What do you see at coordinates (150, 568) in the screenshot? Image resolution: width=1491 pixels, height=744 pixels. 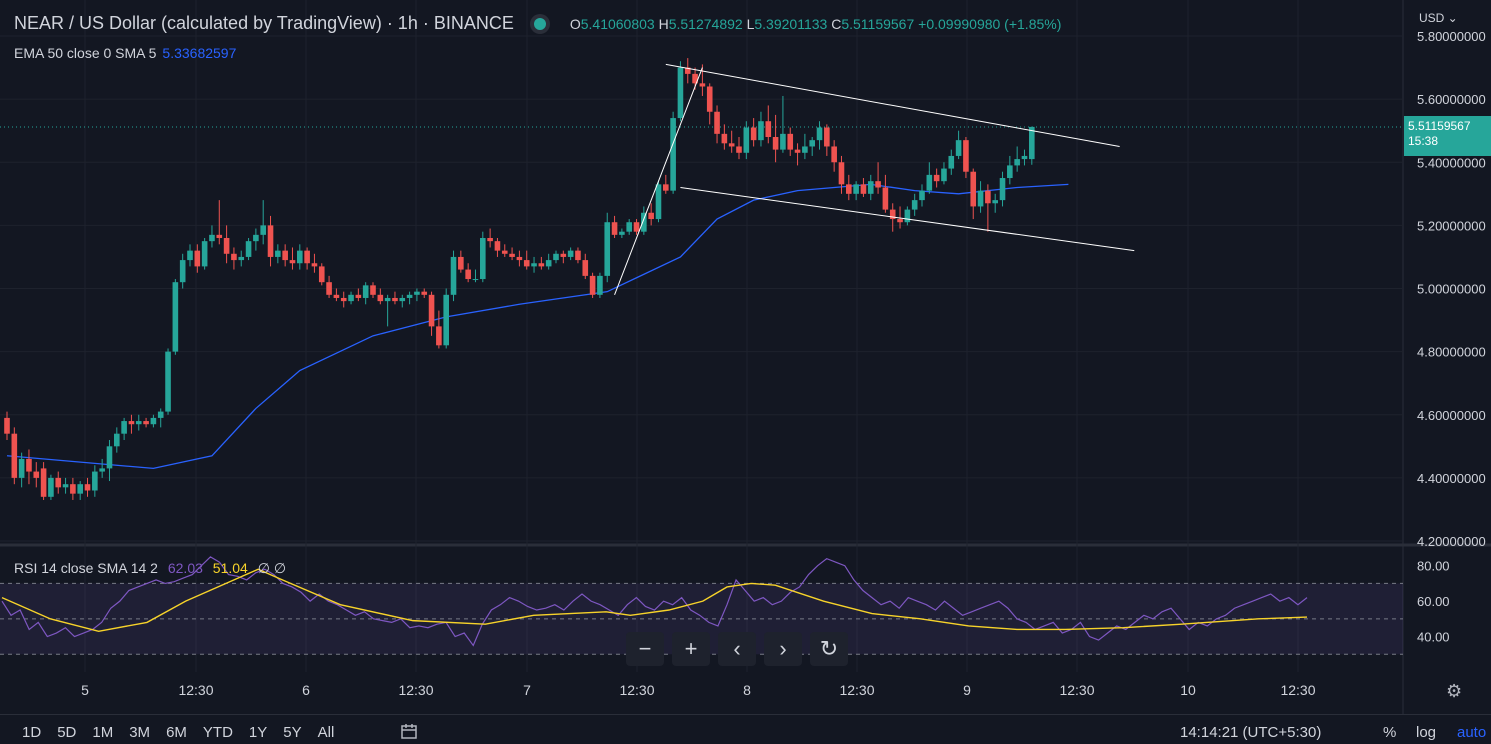 I see `rsi-legend: RSI 14 close SMA 14 2 62.03 51.04 ∅ ∅` at bounding box center [150, 568].